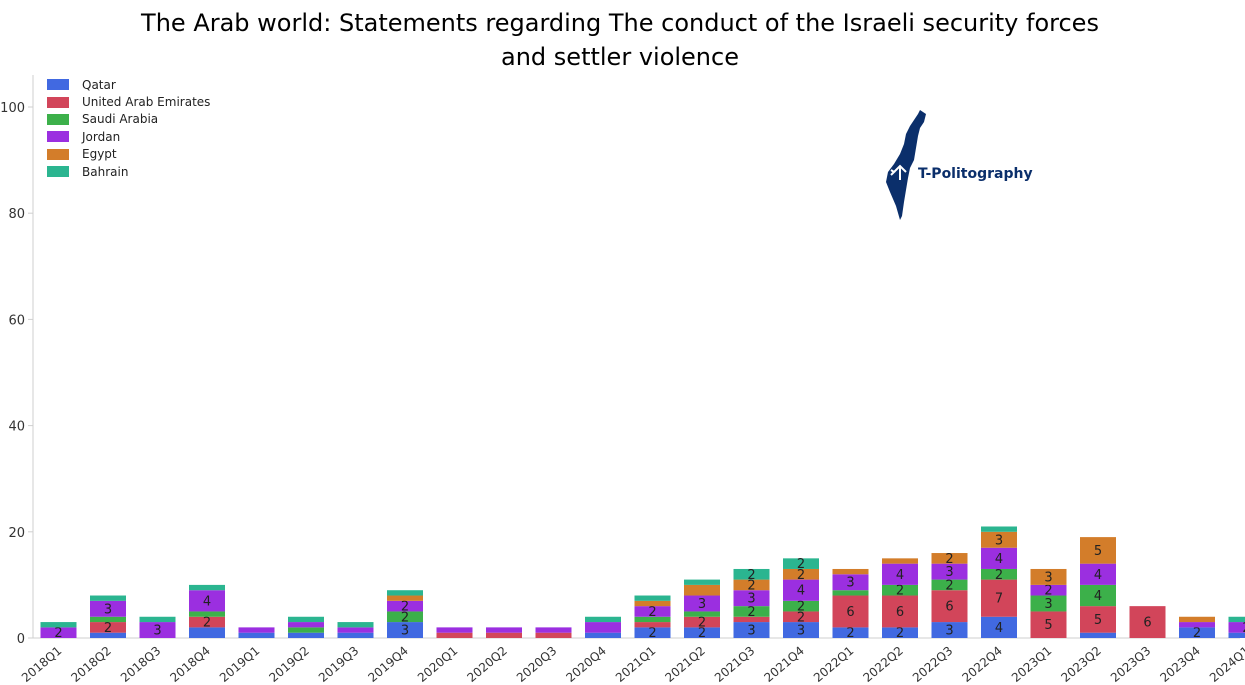 This screenshot has width=1245, height=685. I want to click on x-tick-label: 2018Q4, so click(189, 664).